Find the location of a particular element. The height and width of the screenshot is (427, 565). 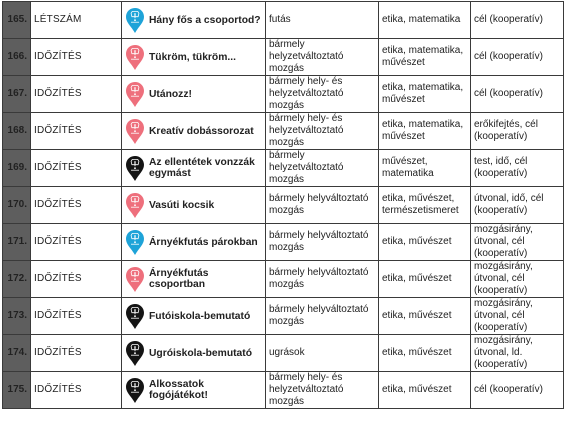

subjects-cell: etika, művészet, természetismeret is located at coordinates (424, 205).